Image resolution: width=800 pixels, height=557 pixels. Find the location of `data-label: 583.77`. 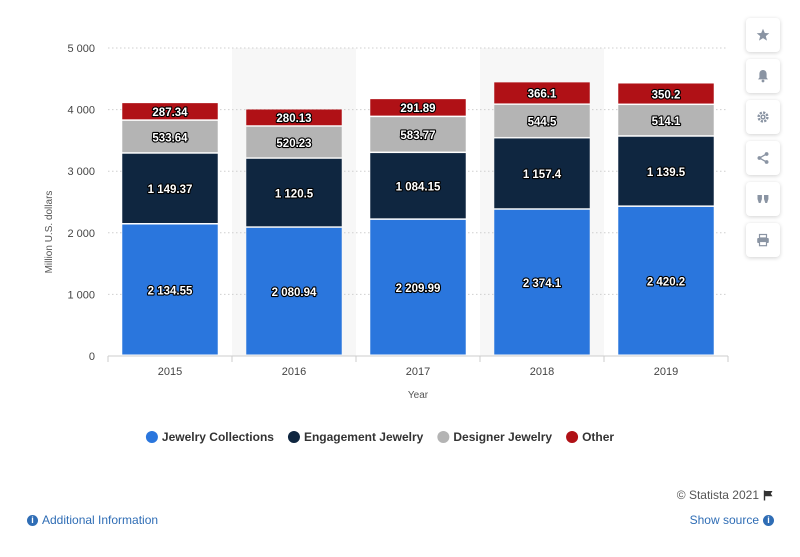

data-label: 583.77 is located at coordinates (417, 136).